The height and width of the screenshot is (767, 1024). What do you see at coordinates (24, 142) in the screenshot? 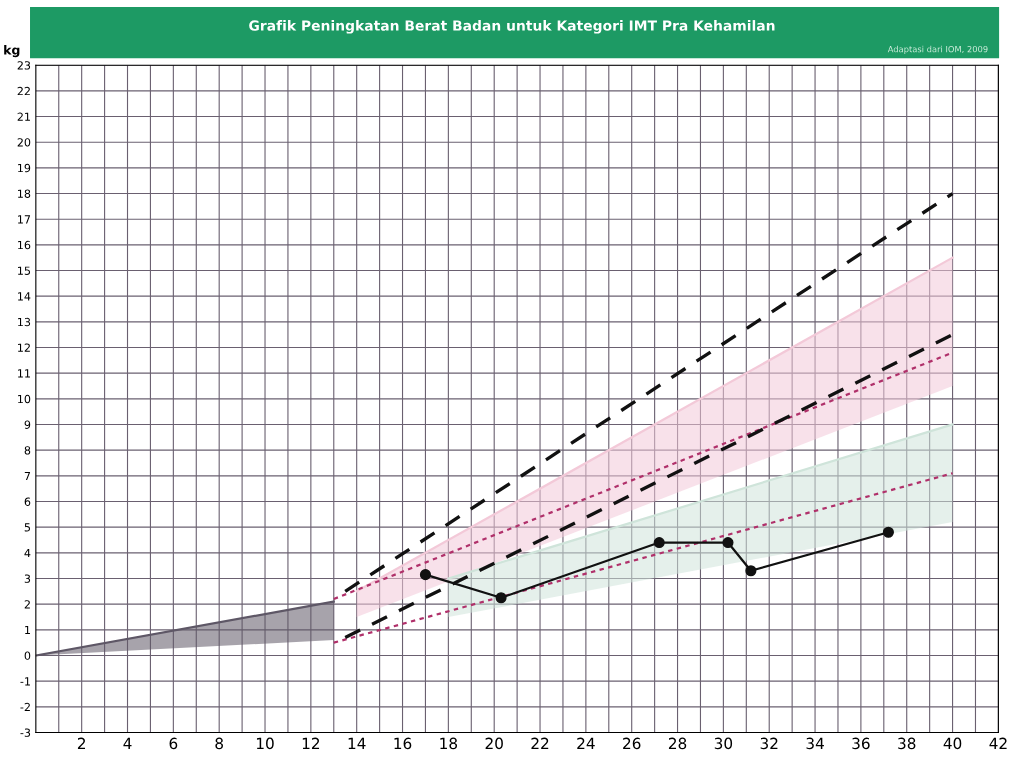
I see `y-tick-label: 20` at bounding box center [24, 142].